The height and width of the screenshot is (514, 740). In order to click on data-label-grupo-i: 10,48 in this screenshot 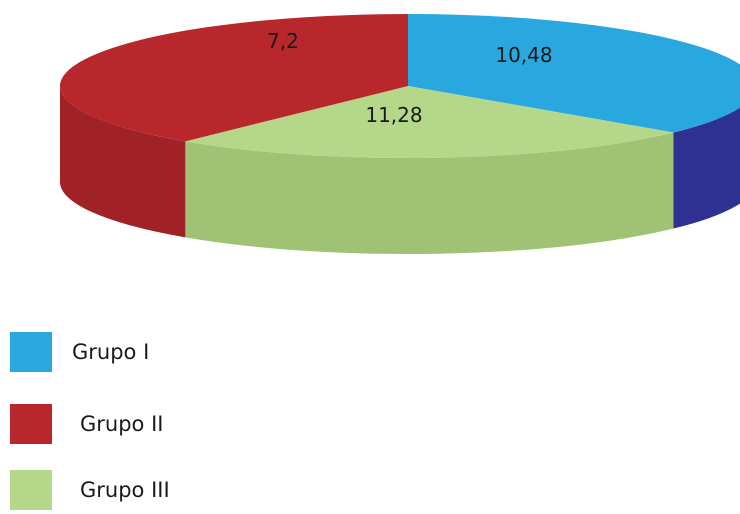, I will do `click(523, 55)`.